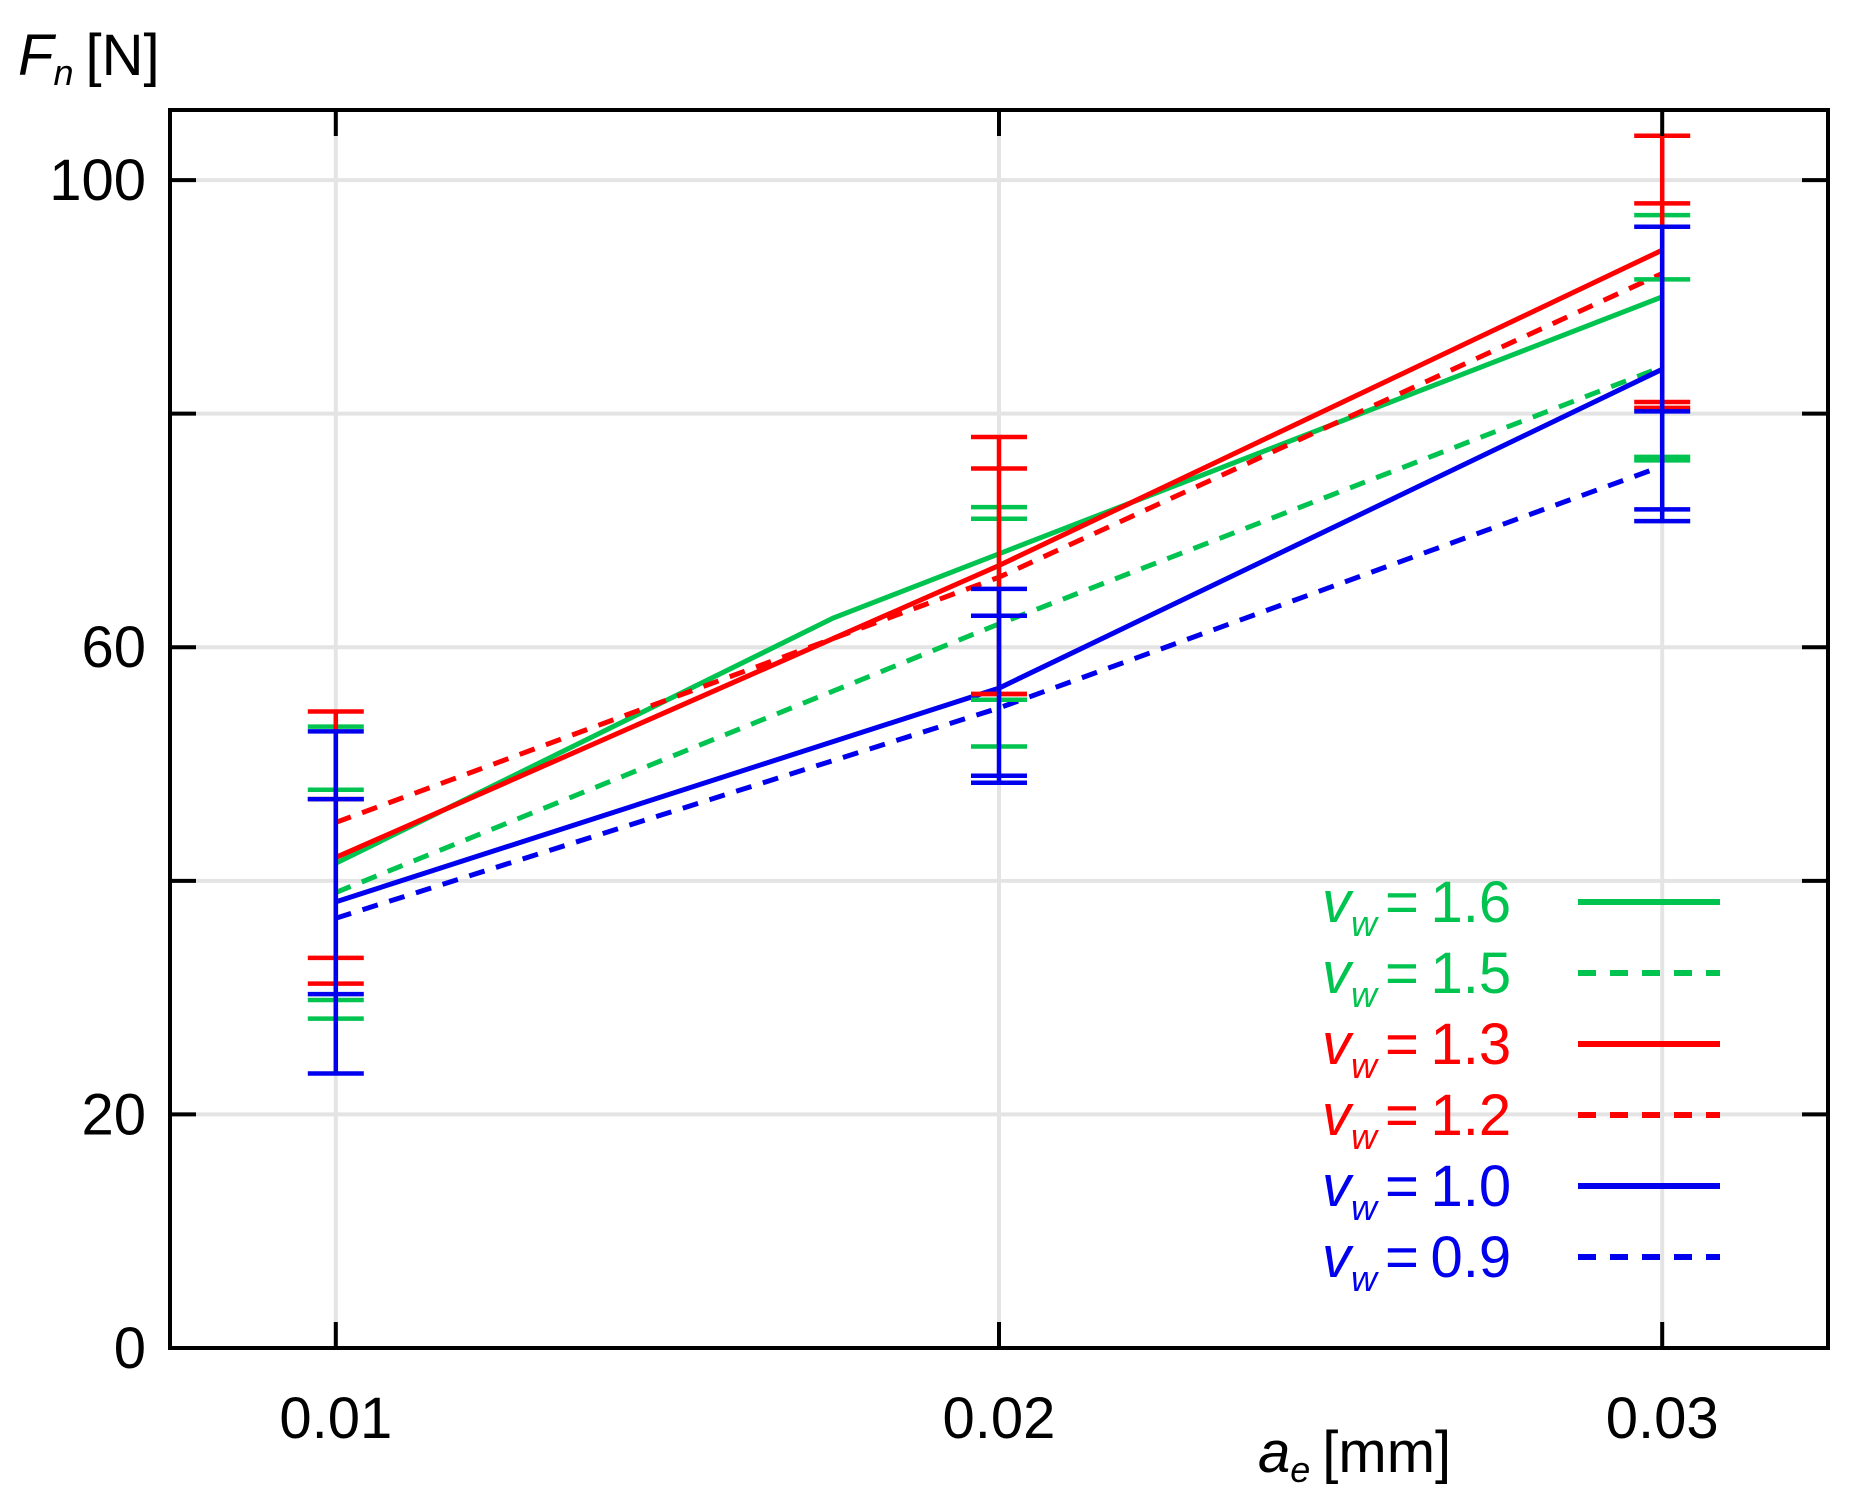  I want to click on legend-symbol-1: v, so click(1338, 973).